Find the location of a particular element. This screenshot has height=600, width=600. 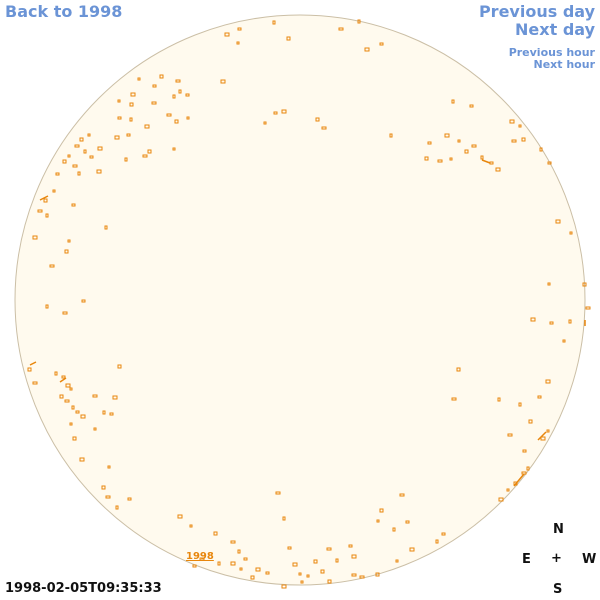

year-link: 1998 is located at coordinates (200, 556).